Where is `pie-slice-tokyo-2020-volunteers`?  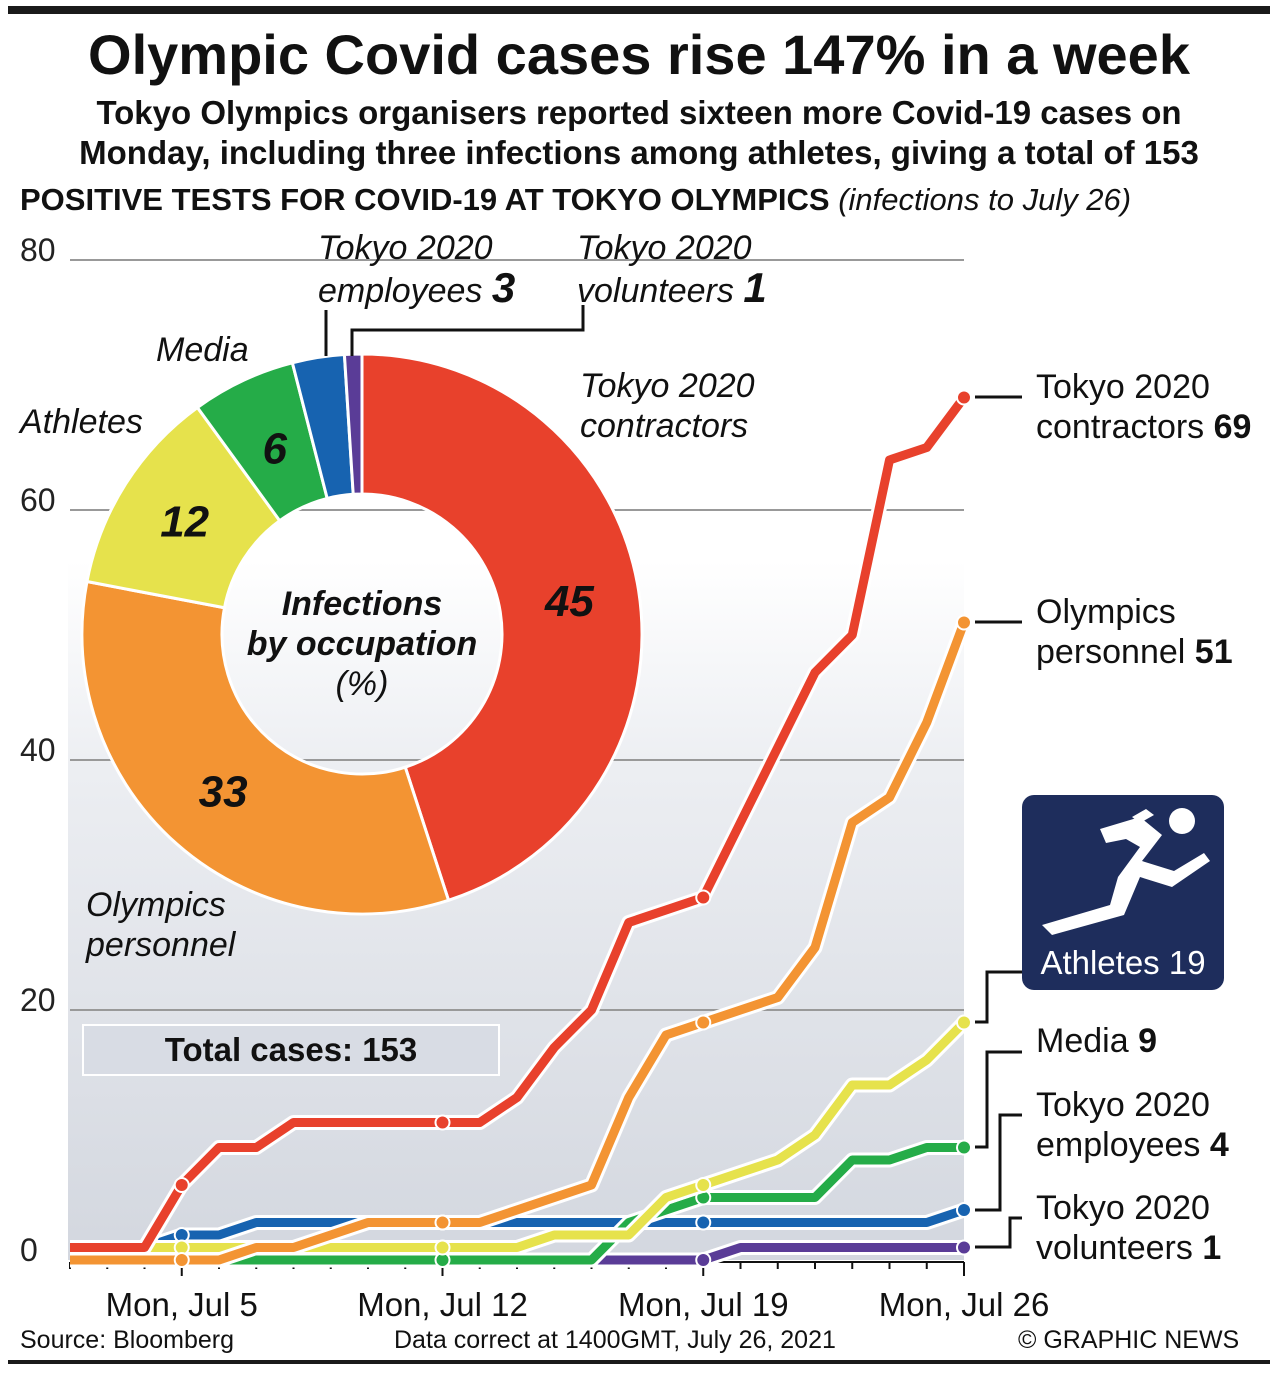 pie-slice-tokyo-2020-volunteers is located at coordinates (353, 424).